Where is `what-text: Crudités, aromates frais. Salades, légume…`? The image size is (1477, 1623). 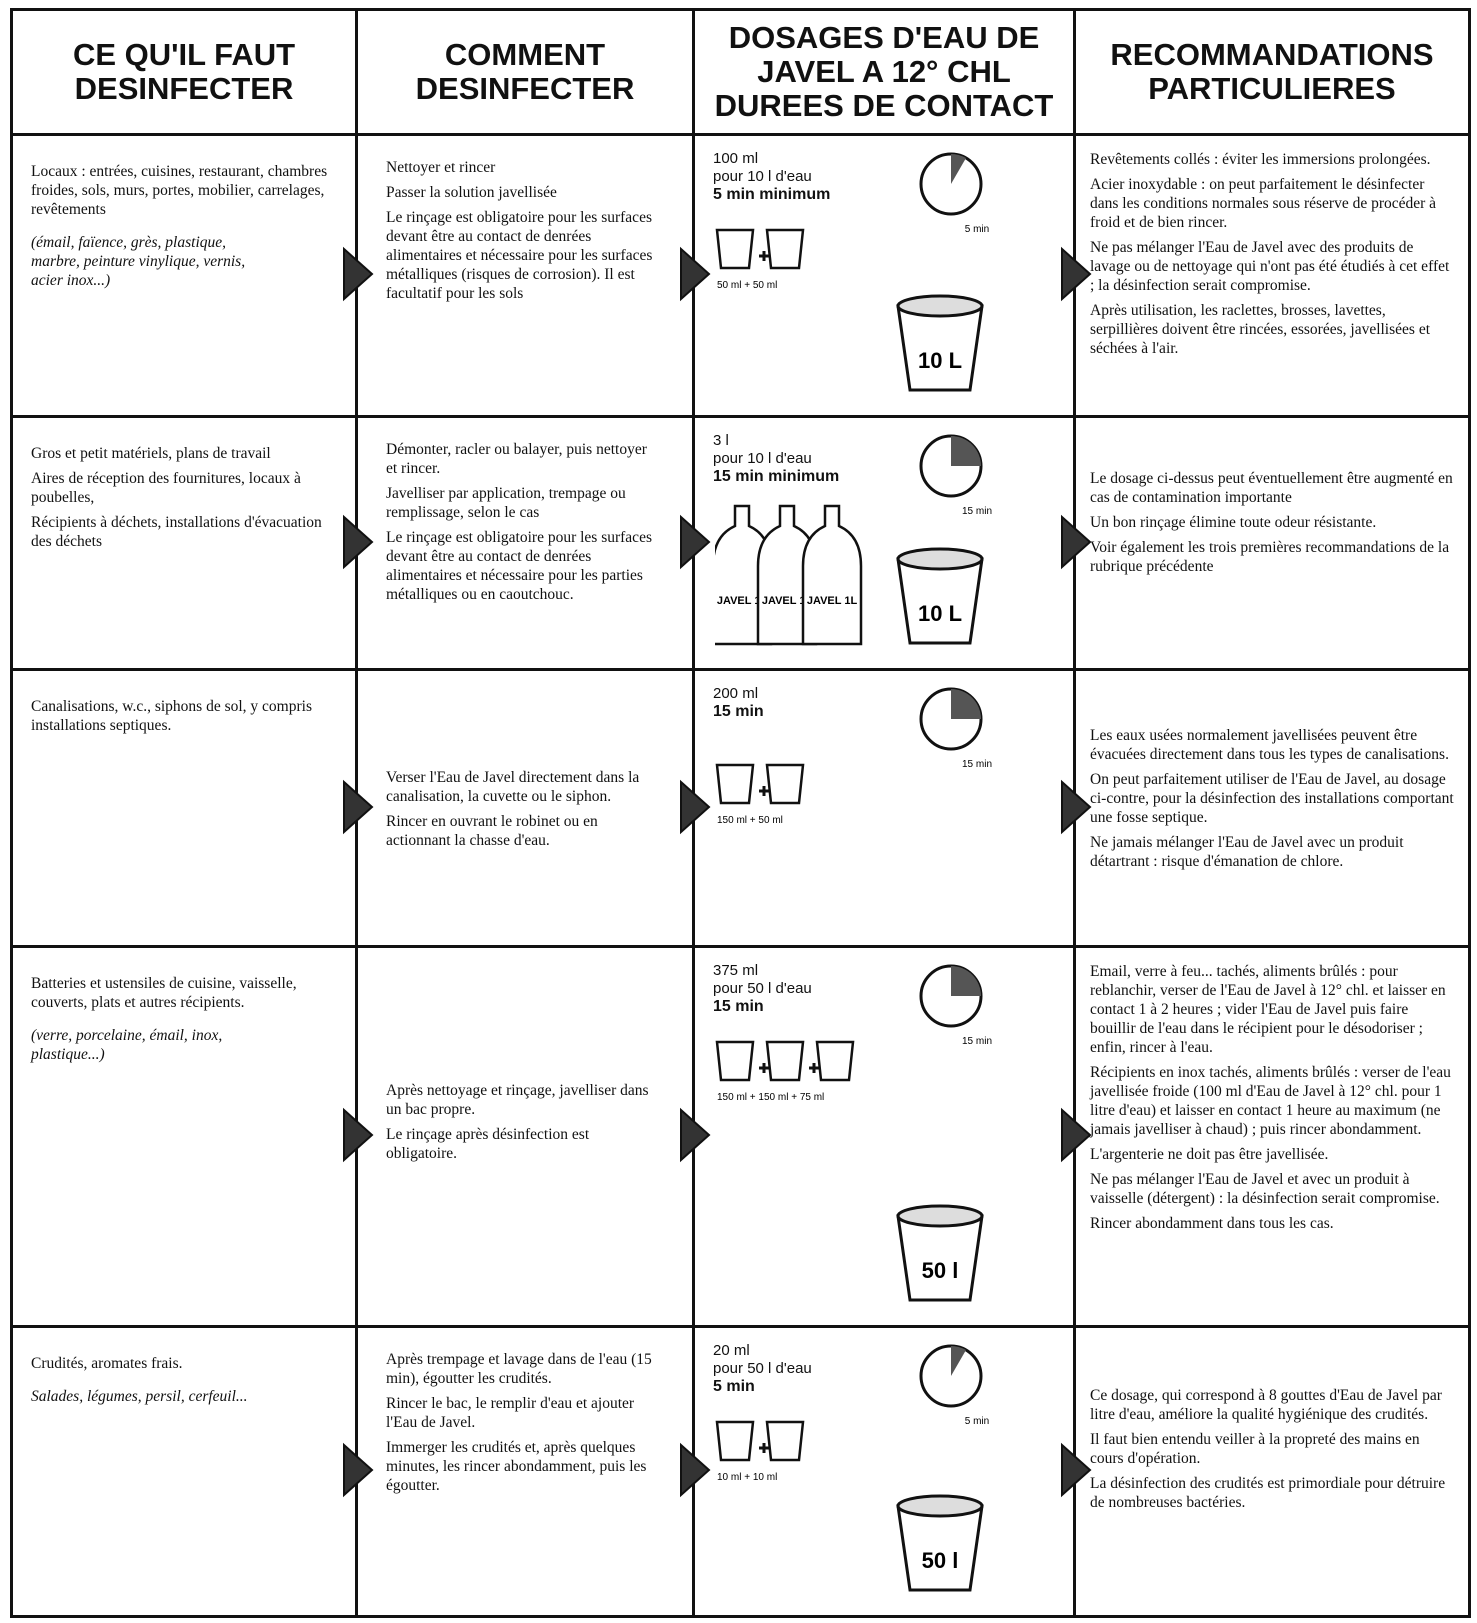 what-text: Crudités, aromates frais. Salades, légume… is located at coordinates (181, 1383).